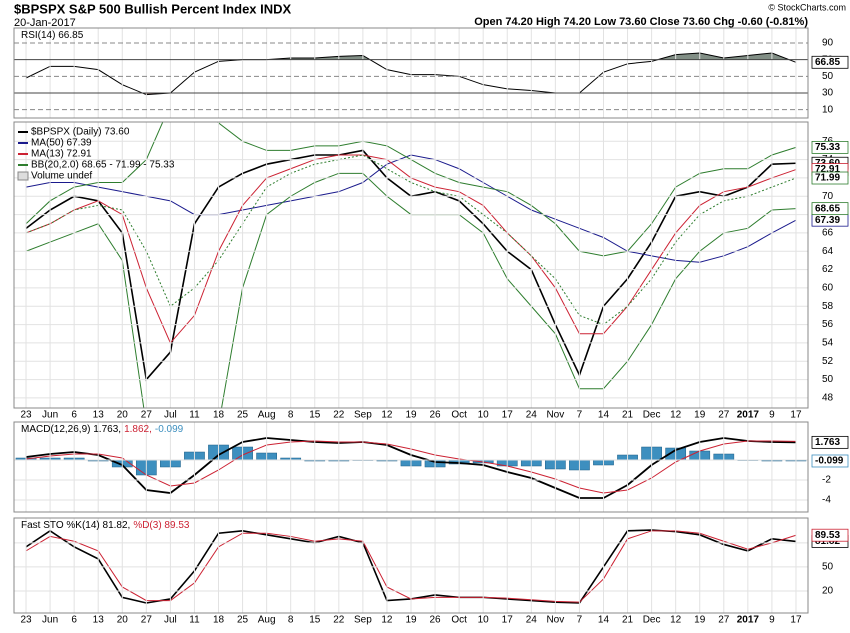 This screenshot has width=850, height=633. What do you see at coordinates (828, 196) in the screenshot?
I see `y-tick-label: 70` at bounding box center [828, 196].